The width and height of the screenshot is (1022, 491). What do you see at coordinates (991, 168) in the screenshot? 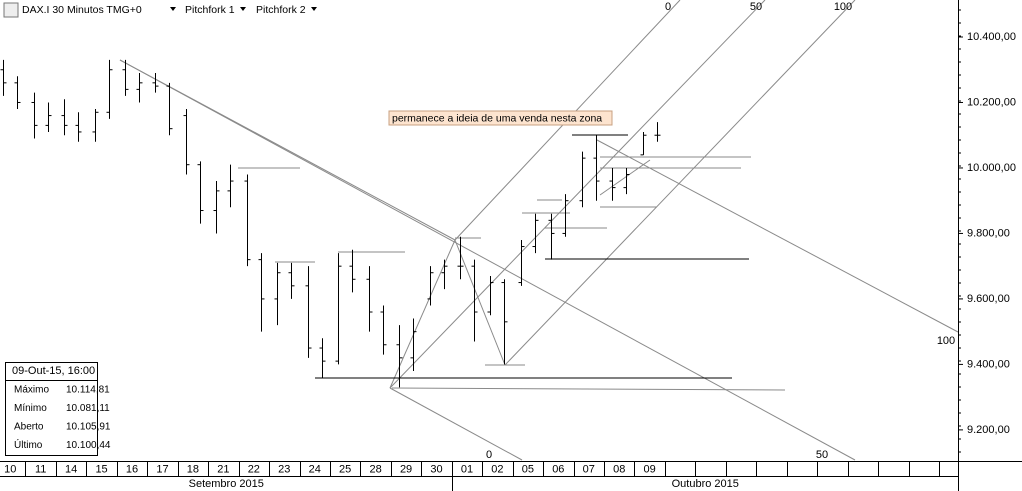
I see `y-tick-label: 10.000,00` at bounding box center [991, 168].